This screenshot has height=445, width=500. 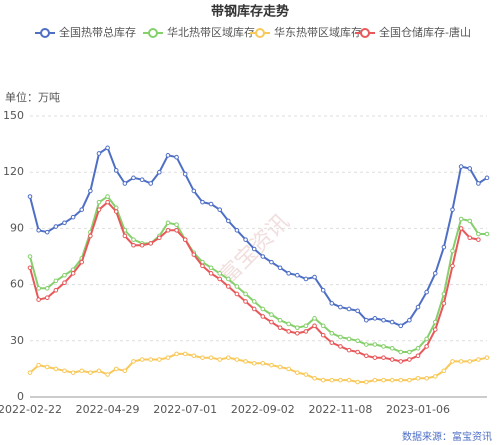 What do you see at coordinates (185, 409) in the screenshot?
I see `x-tick-label: 2022-07-01` at bounding box center [185, 409].